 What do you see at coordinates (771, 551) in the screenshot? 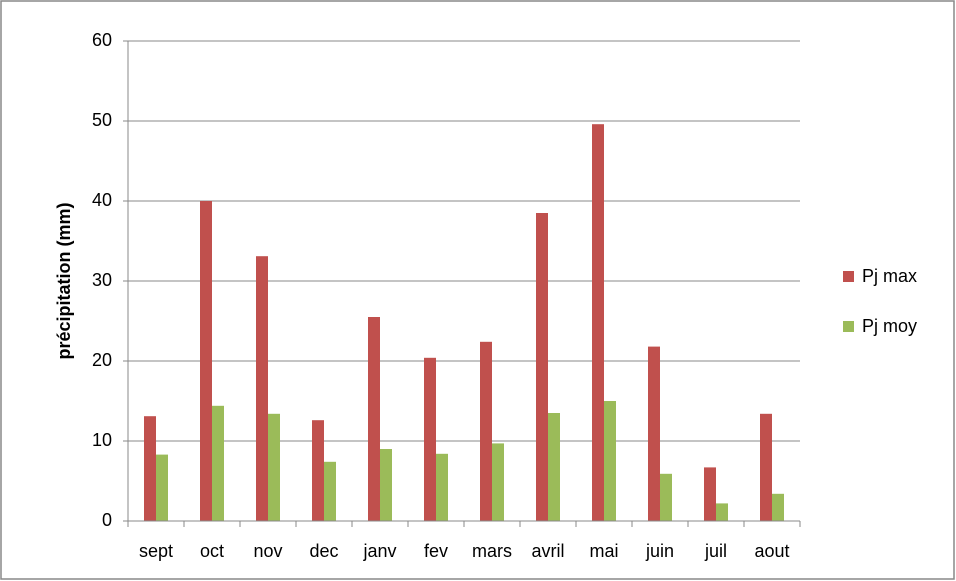
I see `x-tick-label: aout` at bounding box center [771, 551].